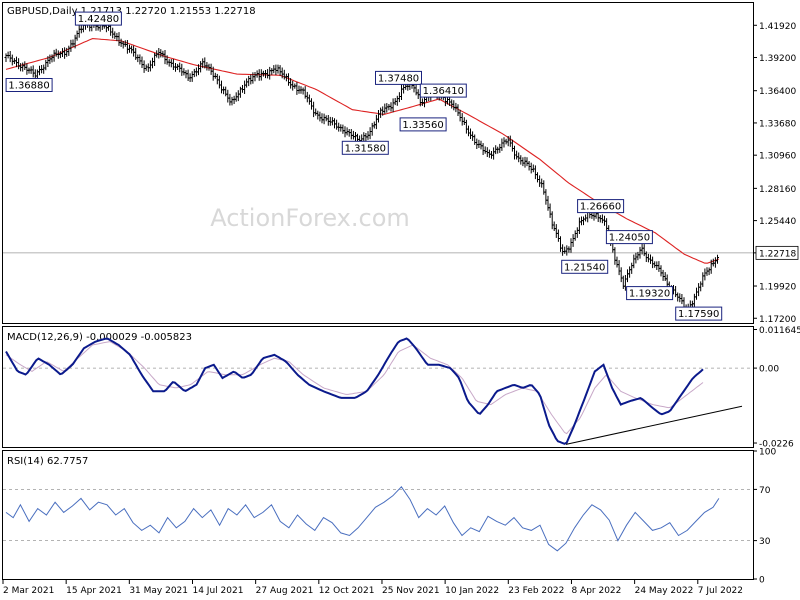 The width and height of the screenshot is (800, 600). Describe the element at coordinates (94, 591) in the screenshot. I see `date-axis-label: 15 Apr 2021` at that location.